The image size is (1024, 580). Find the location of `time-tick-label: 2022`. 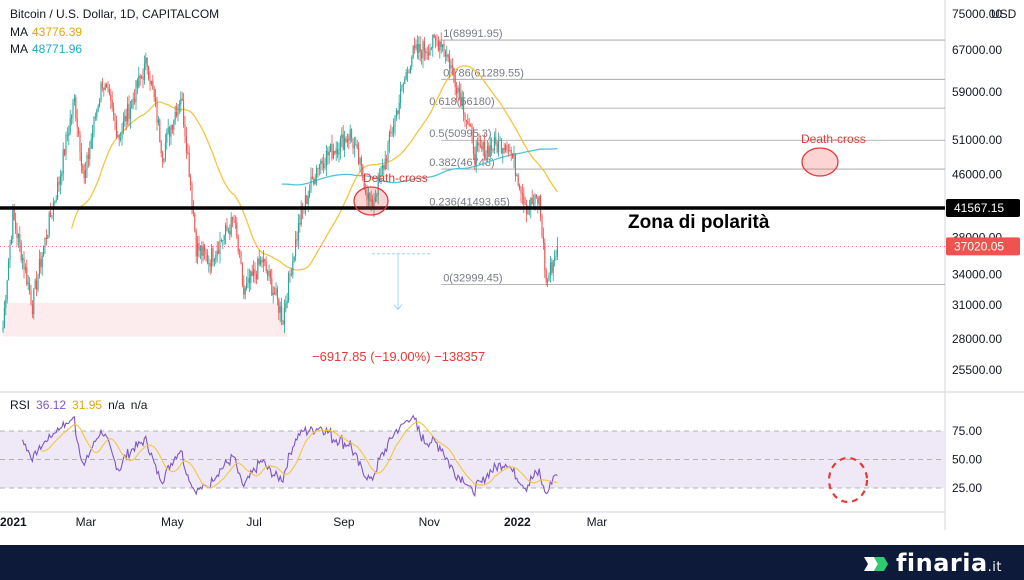

time-tick-label: 2022 is located at coordinates (517, 522).